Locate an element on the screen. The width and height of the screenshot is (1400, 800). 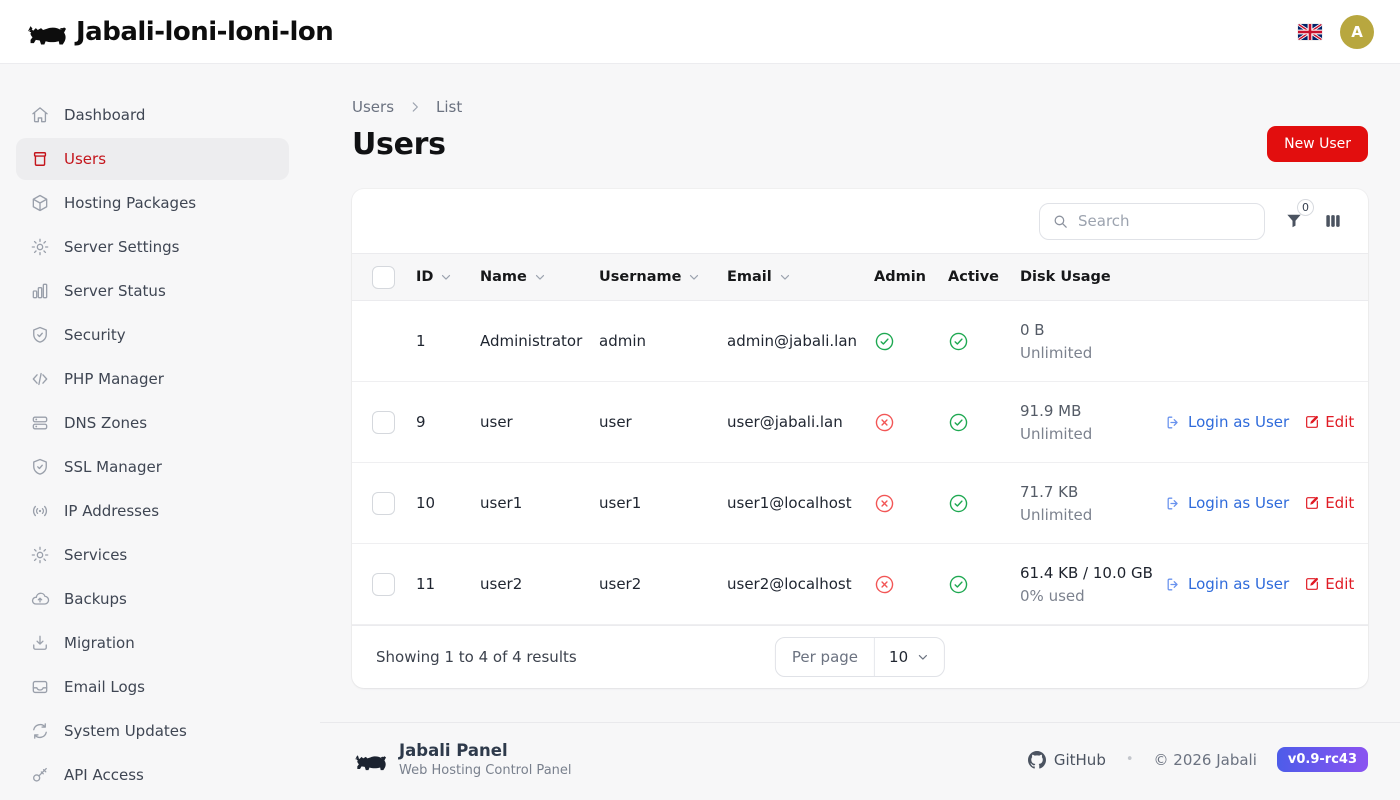
github-icon is located at coordinates (1036, 759).